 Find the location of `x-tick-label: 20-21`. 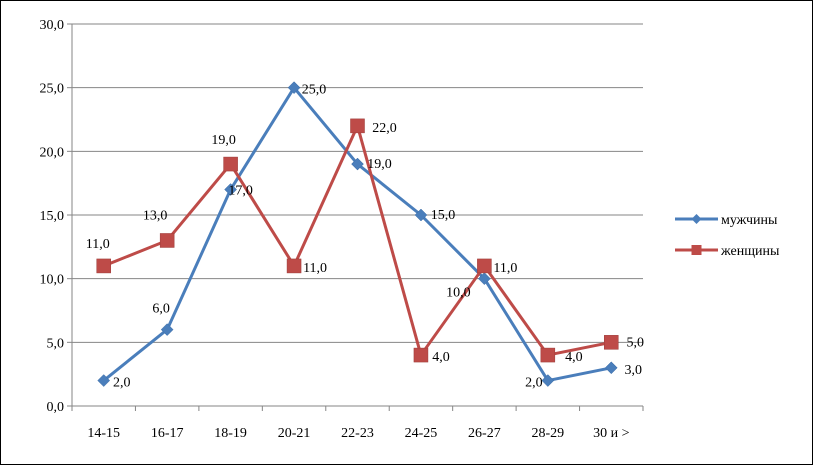

x-tick-label: 20-21 is located at coordinates (294, 433).